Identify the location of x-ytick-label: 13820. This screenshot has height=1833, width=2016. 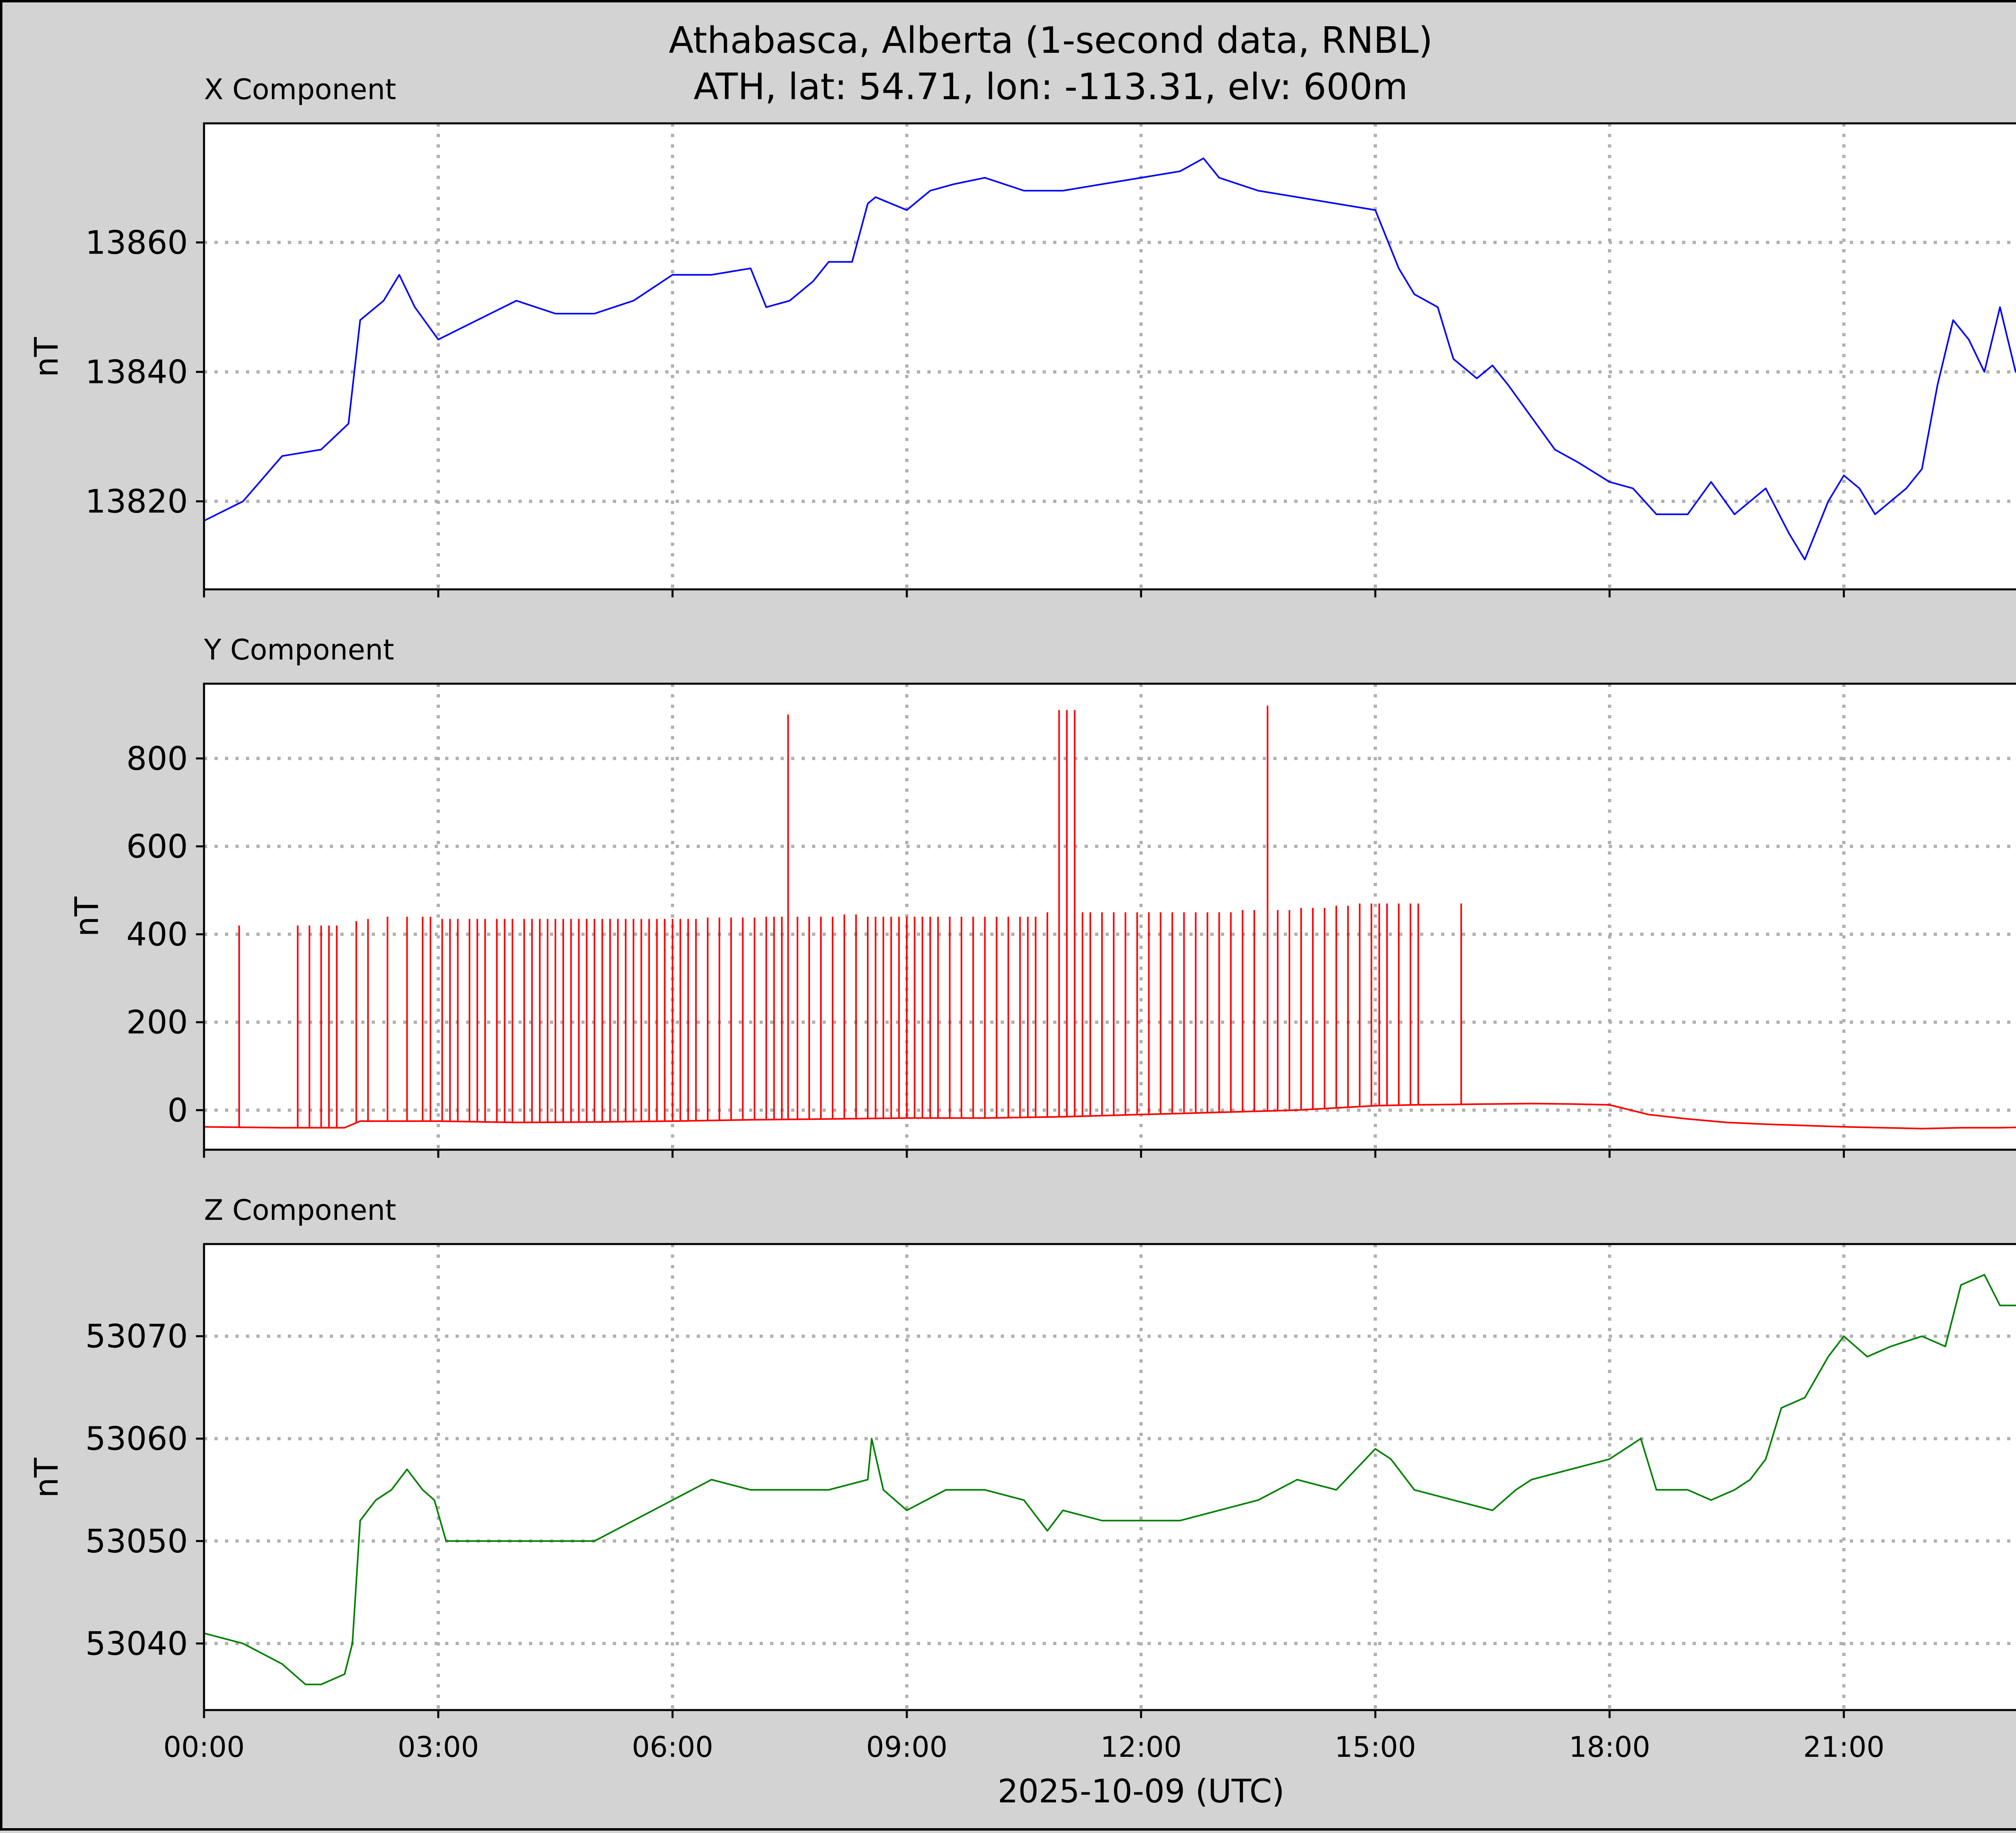
(136, 501).